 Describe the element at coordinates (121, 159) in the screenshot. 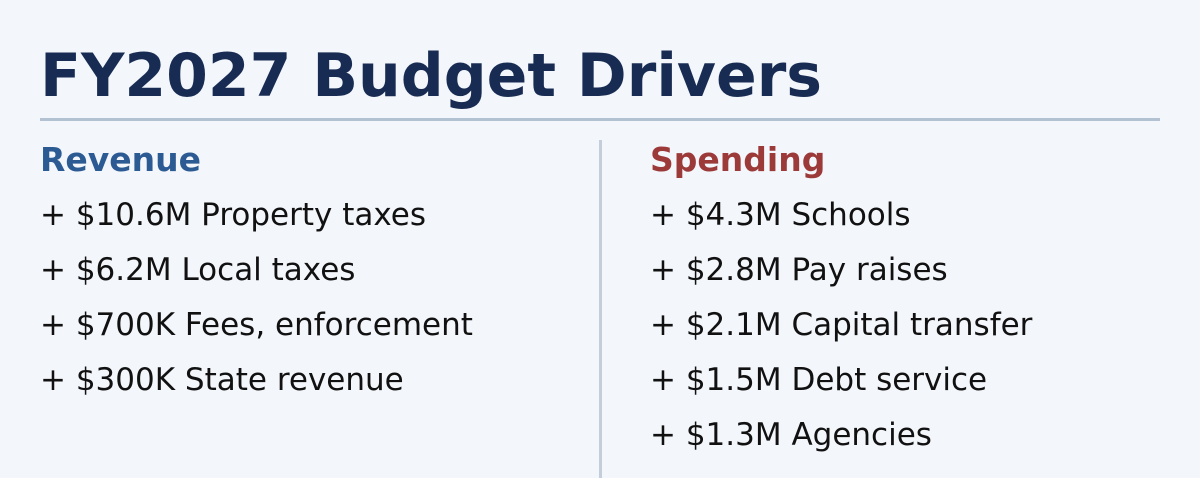

I see `revenue-heading: Revenue` at that location.